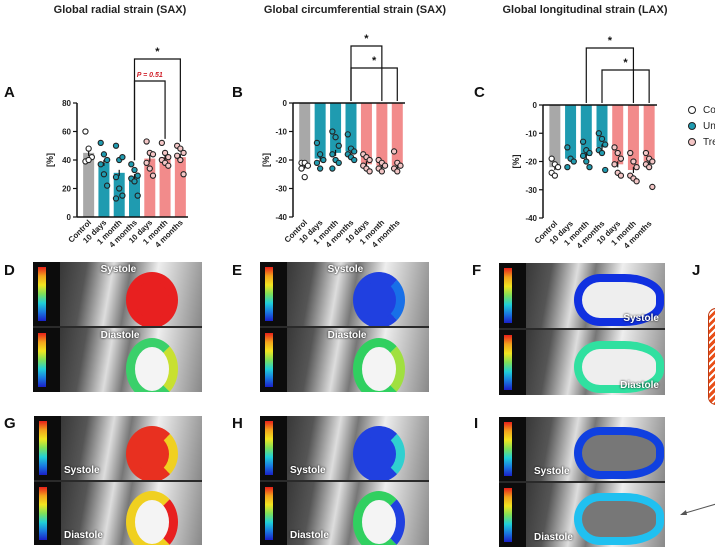 The image size is (715, 550). What do you see at coordinates (66, 132) in the screenshot?
I see `y-tick-label: 60` at bounding box center [66, 132].